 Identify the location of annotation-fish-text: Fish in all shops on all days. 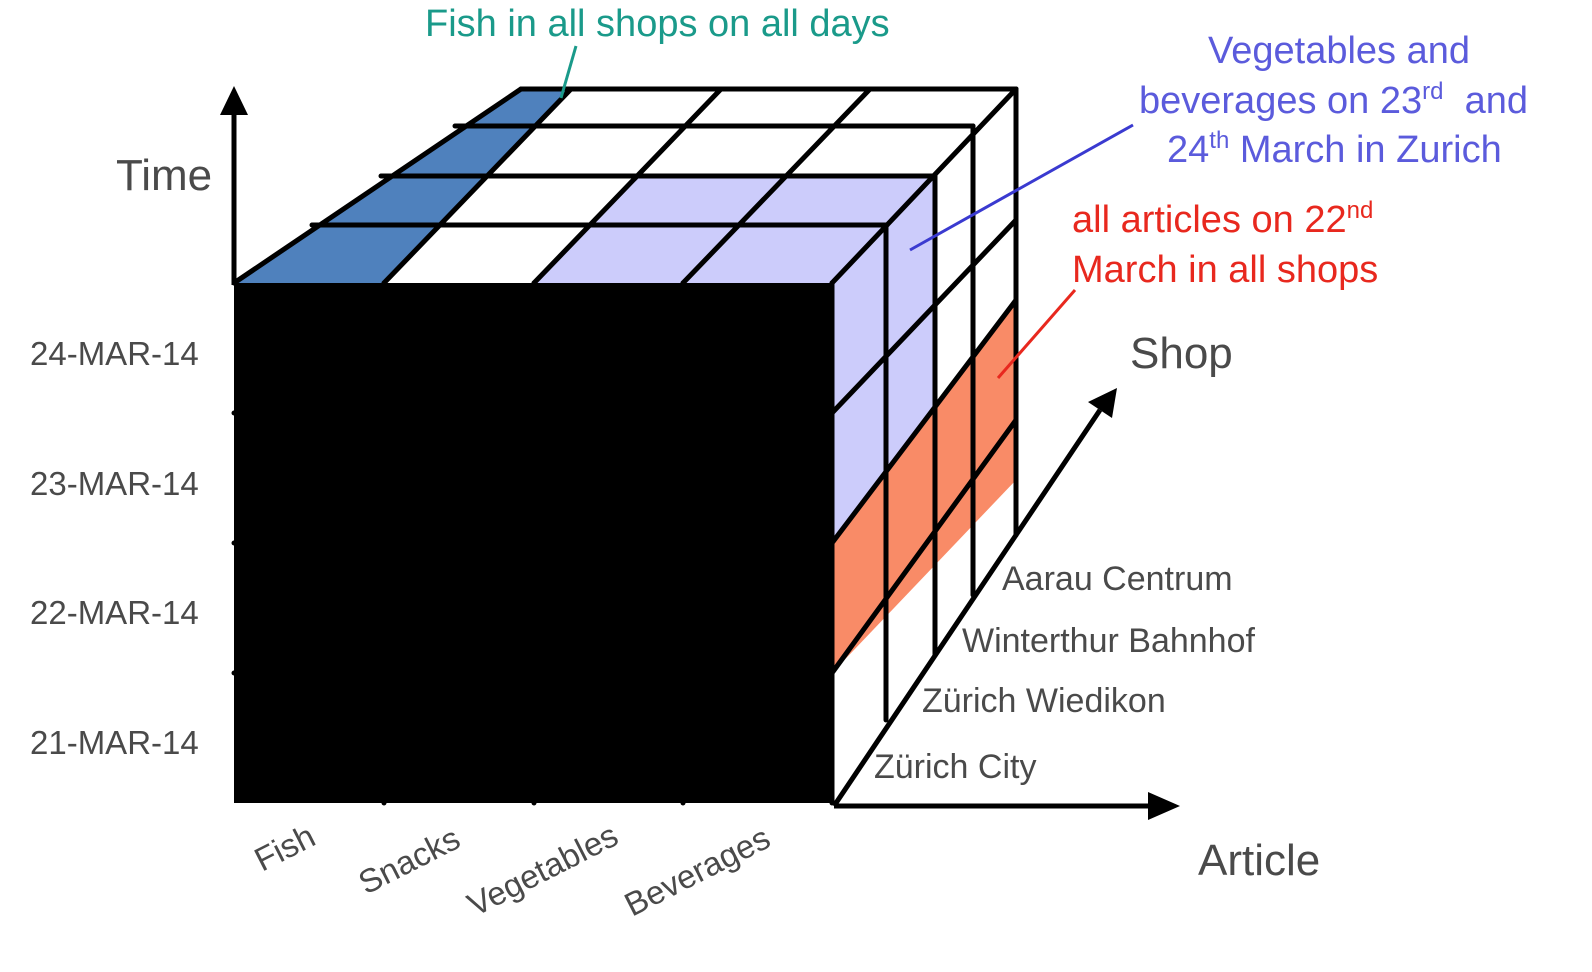
(657, 24).